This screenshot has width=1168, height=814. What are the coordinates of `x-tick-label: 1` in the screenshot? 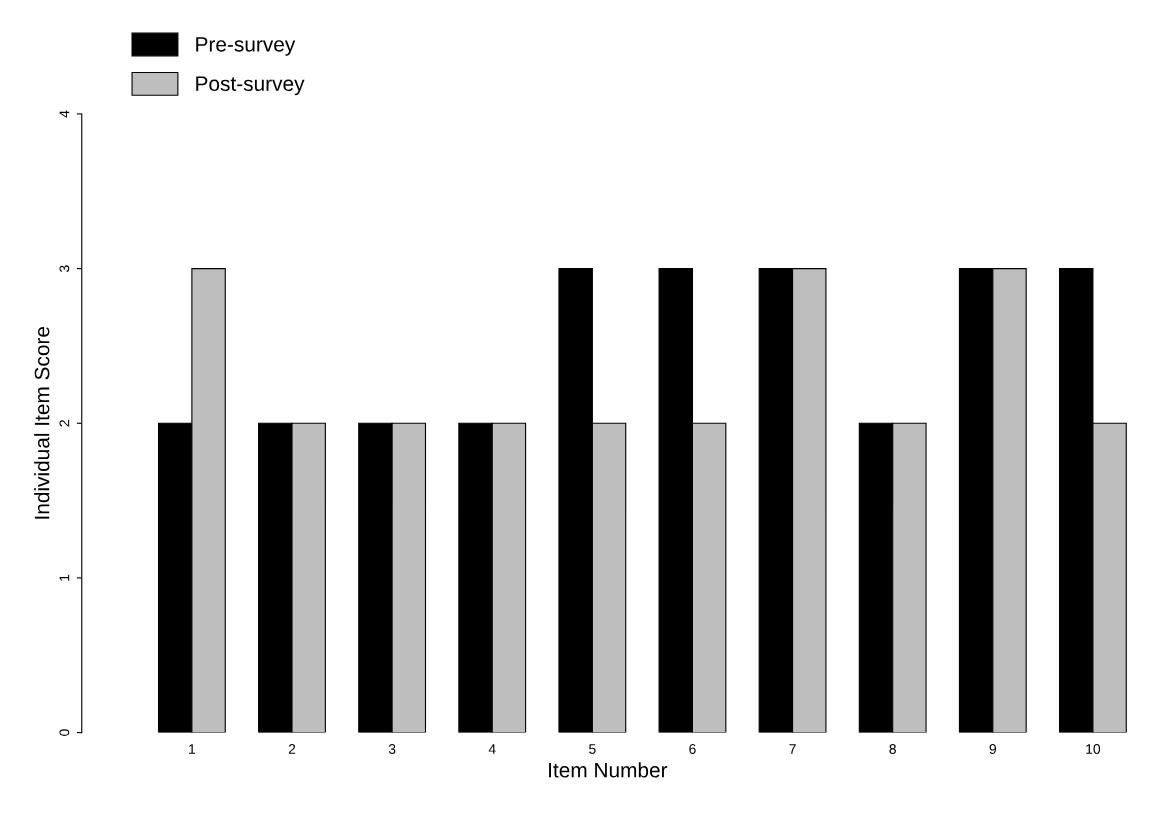 It's located at (192, 749).